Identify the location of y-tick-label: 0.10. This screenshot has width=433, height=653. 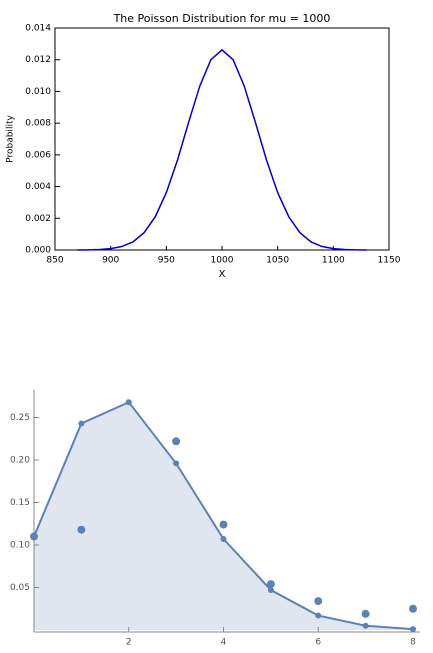
(20, 546).